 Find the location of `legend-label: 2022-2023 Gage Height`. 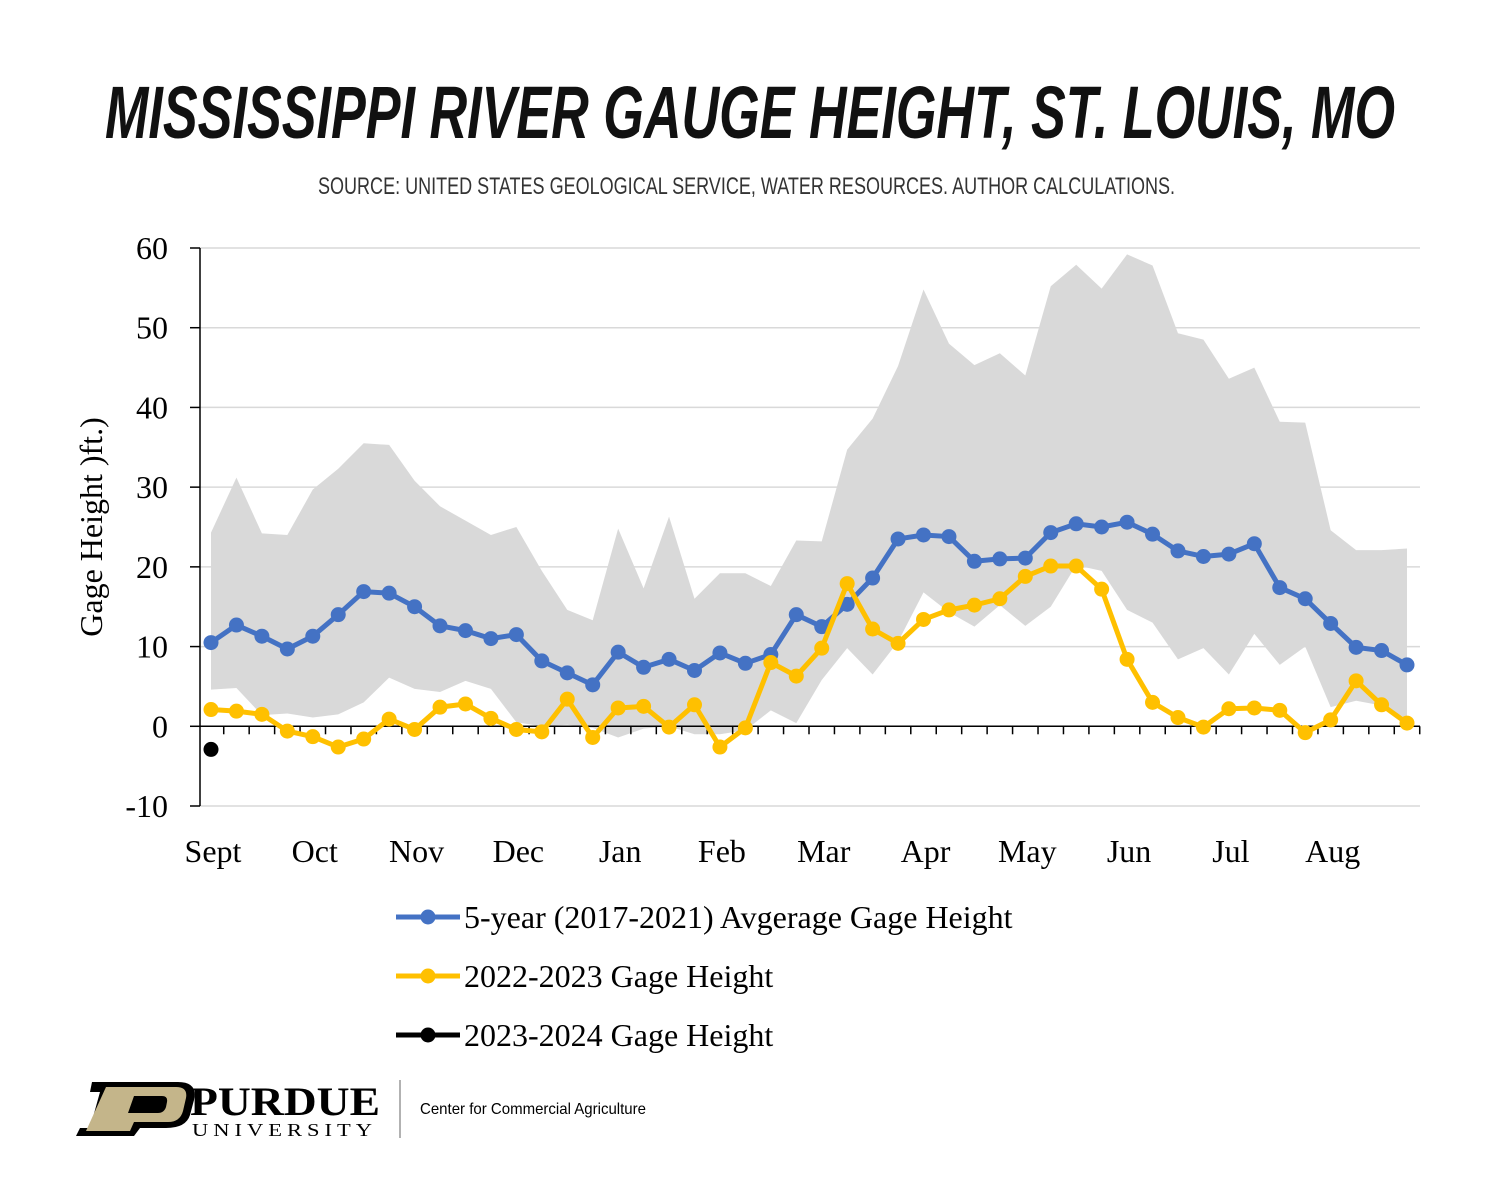

legend-label: 2022-2023 Gage Height is located at coordinates (618, 976).